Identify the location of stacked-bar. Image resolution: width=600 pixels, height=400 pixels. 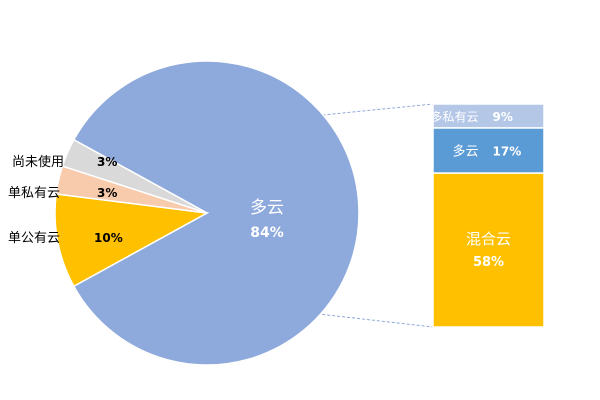
(488, 215).